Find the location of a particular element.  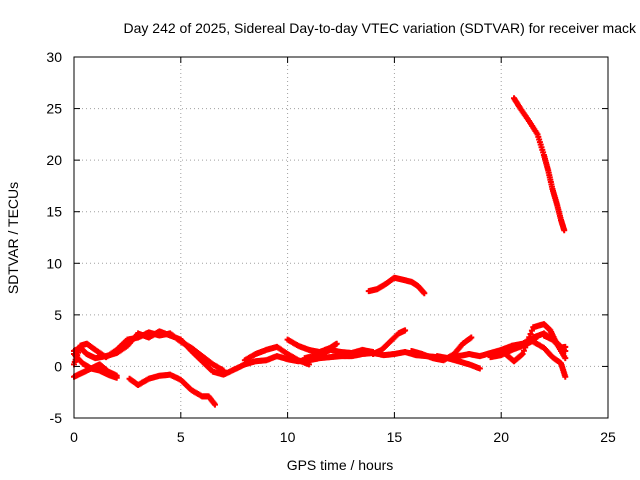

x-tick-label: 0 is located at coordinates (74, 437).